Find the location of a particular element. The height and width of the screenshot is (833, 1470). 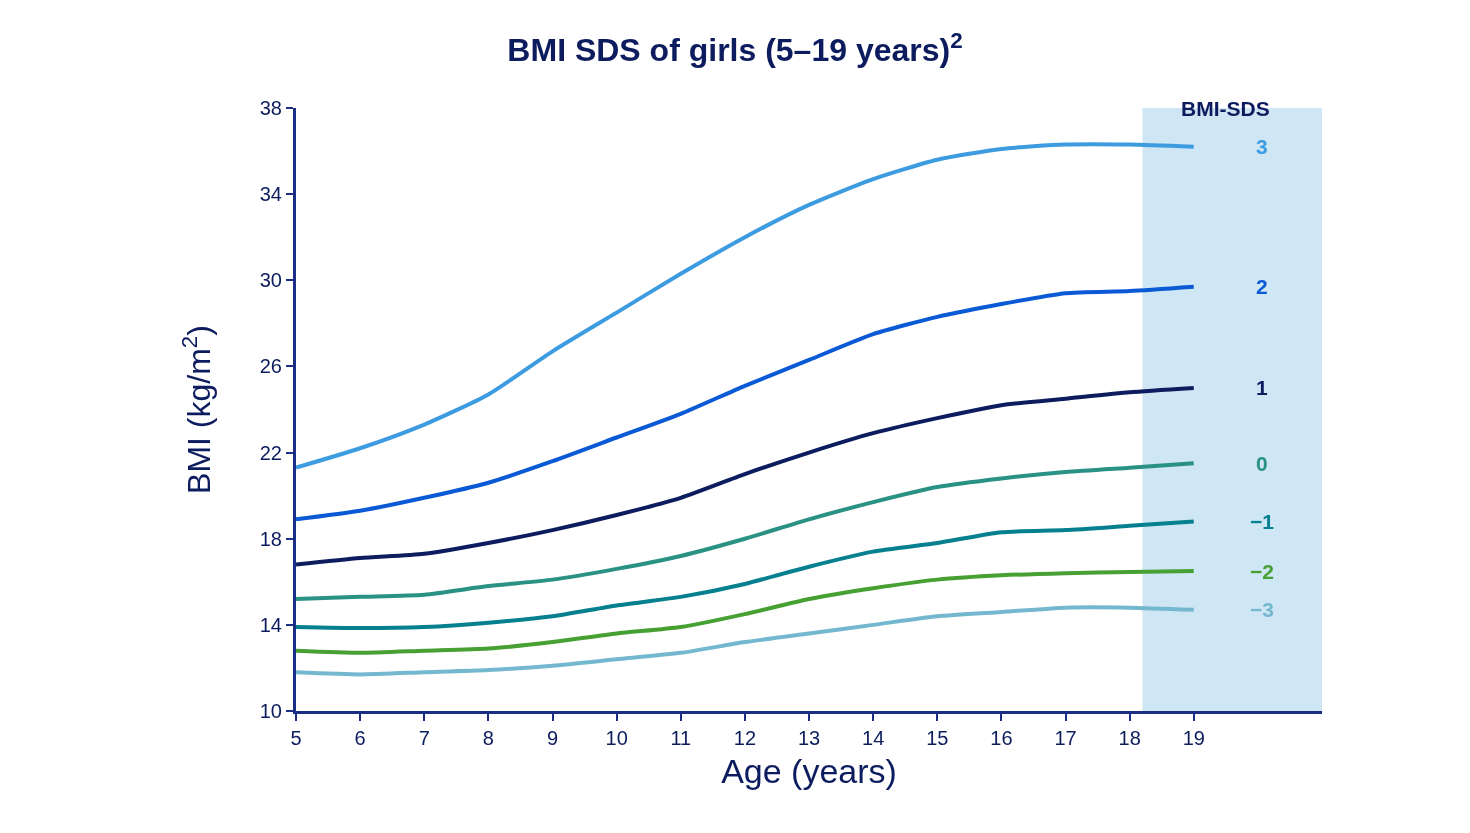

x-tick-label: 5 is located at coordinates (296, 738).